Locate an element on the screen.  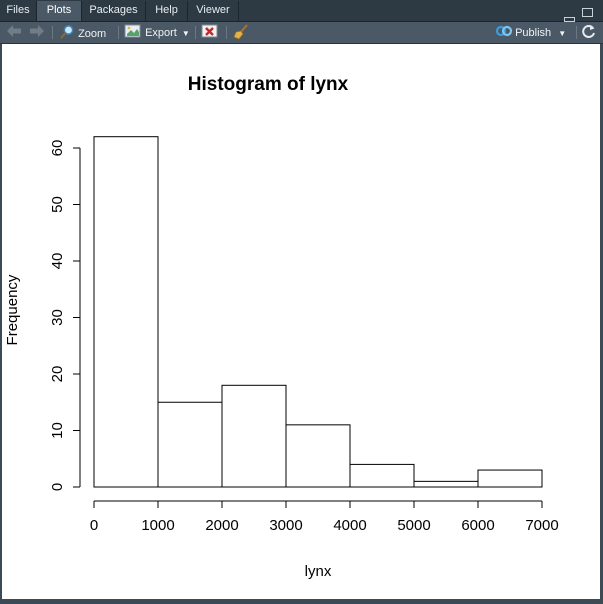
y-tick-label: 40 is located at coordinates (57, 261).